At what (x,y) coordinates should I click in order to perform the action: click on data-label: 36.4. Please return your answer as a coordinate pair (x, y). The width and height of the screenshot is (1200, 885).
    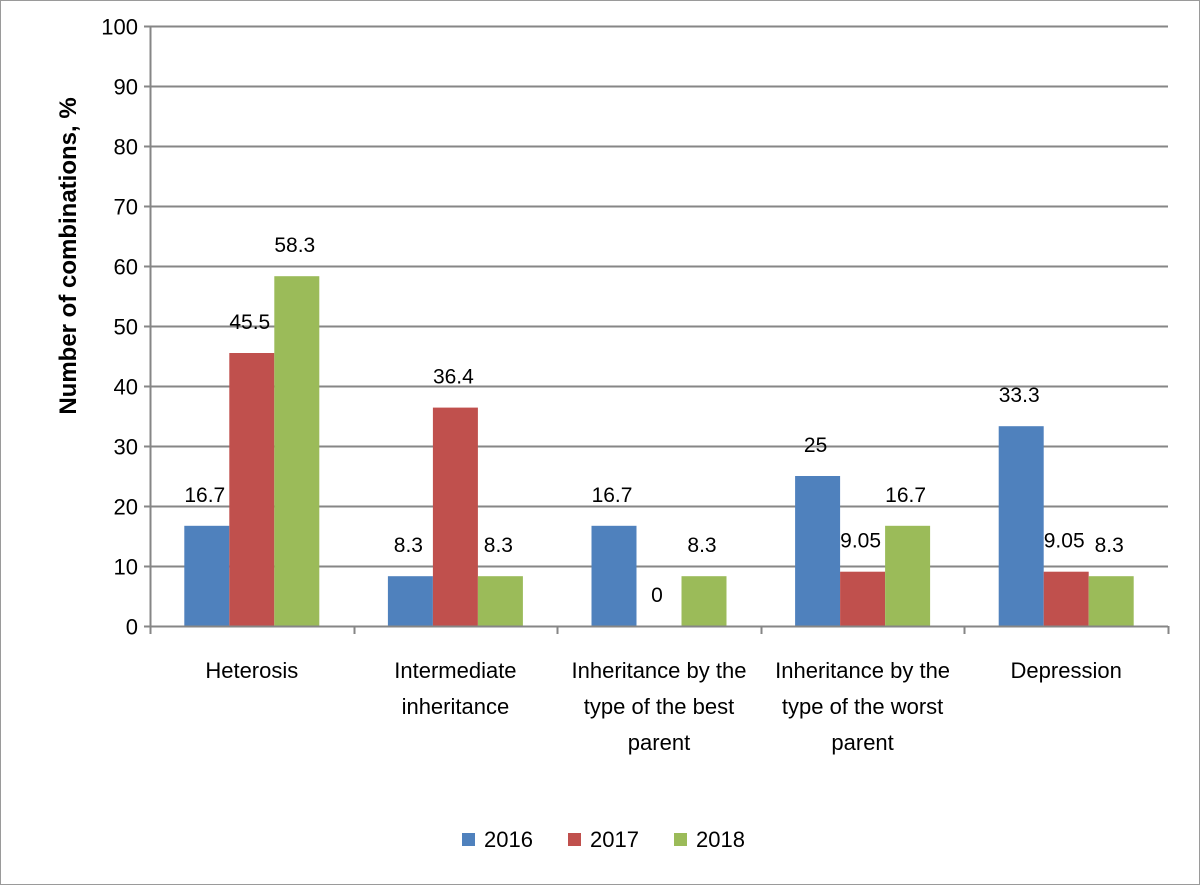
    Looking at the image, I should click on (453, 377).